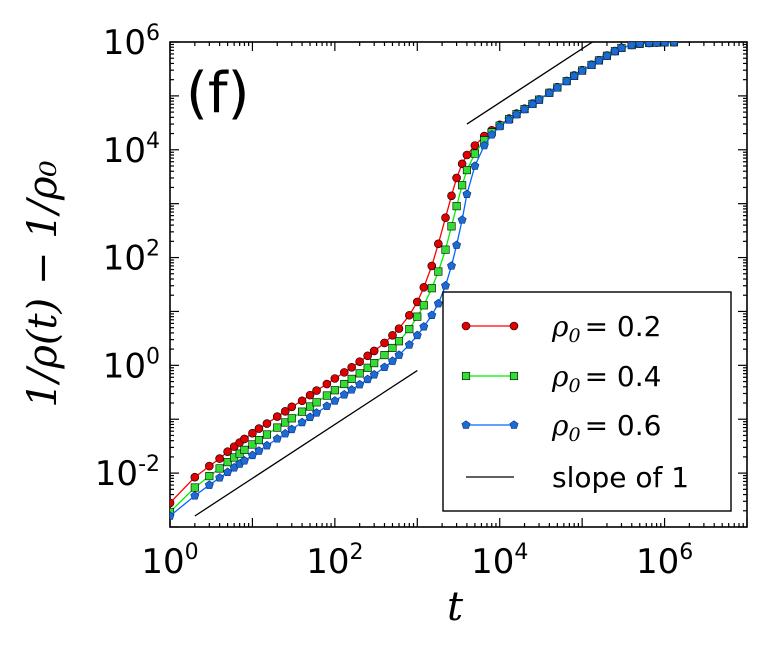 The image size is (763, 650). What do you see at coordinates (606, 378) in the screenshot?
I see `legend-label: ρ0 = 0.4` at bounding box center [606, 378].